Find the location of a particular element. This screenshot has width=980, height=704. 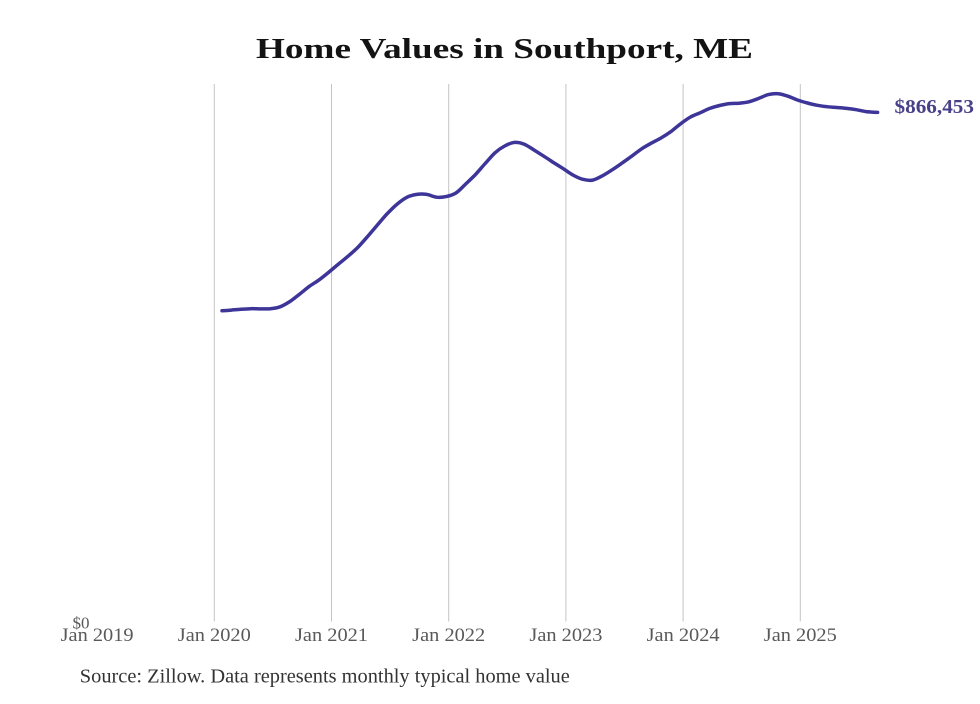

svg-text: $0 is located at coordinates (81, 623).